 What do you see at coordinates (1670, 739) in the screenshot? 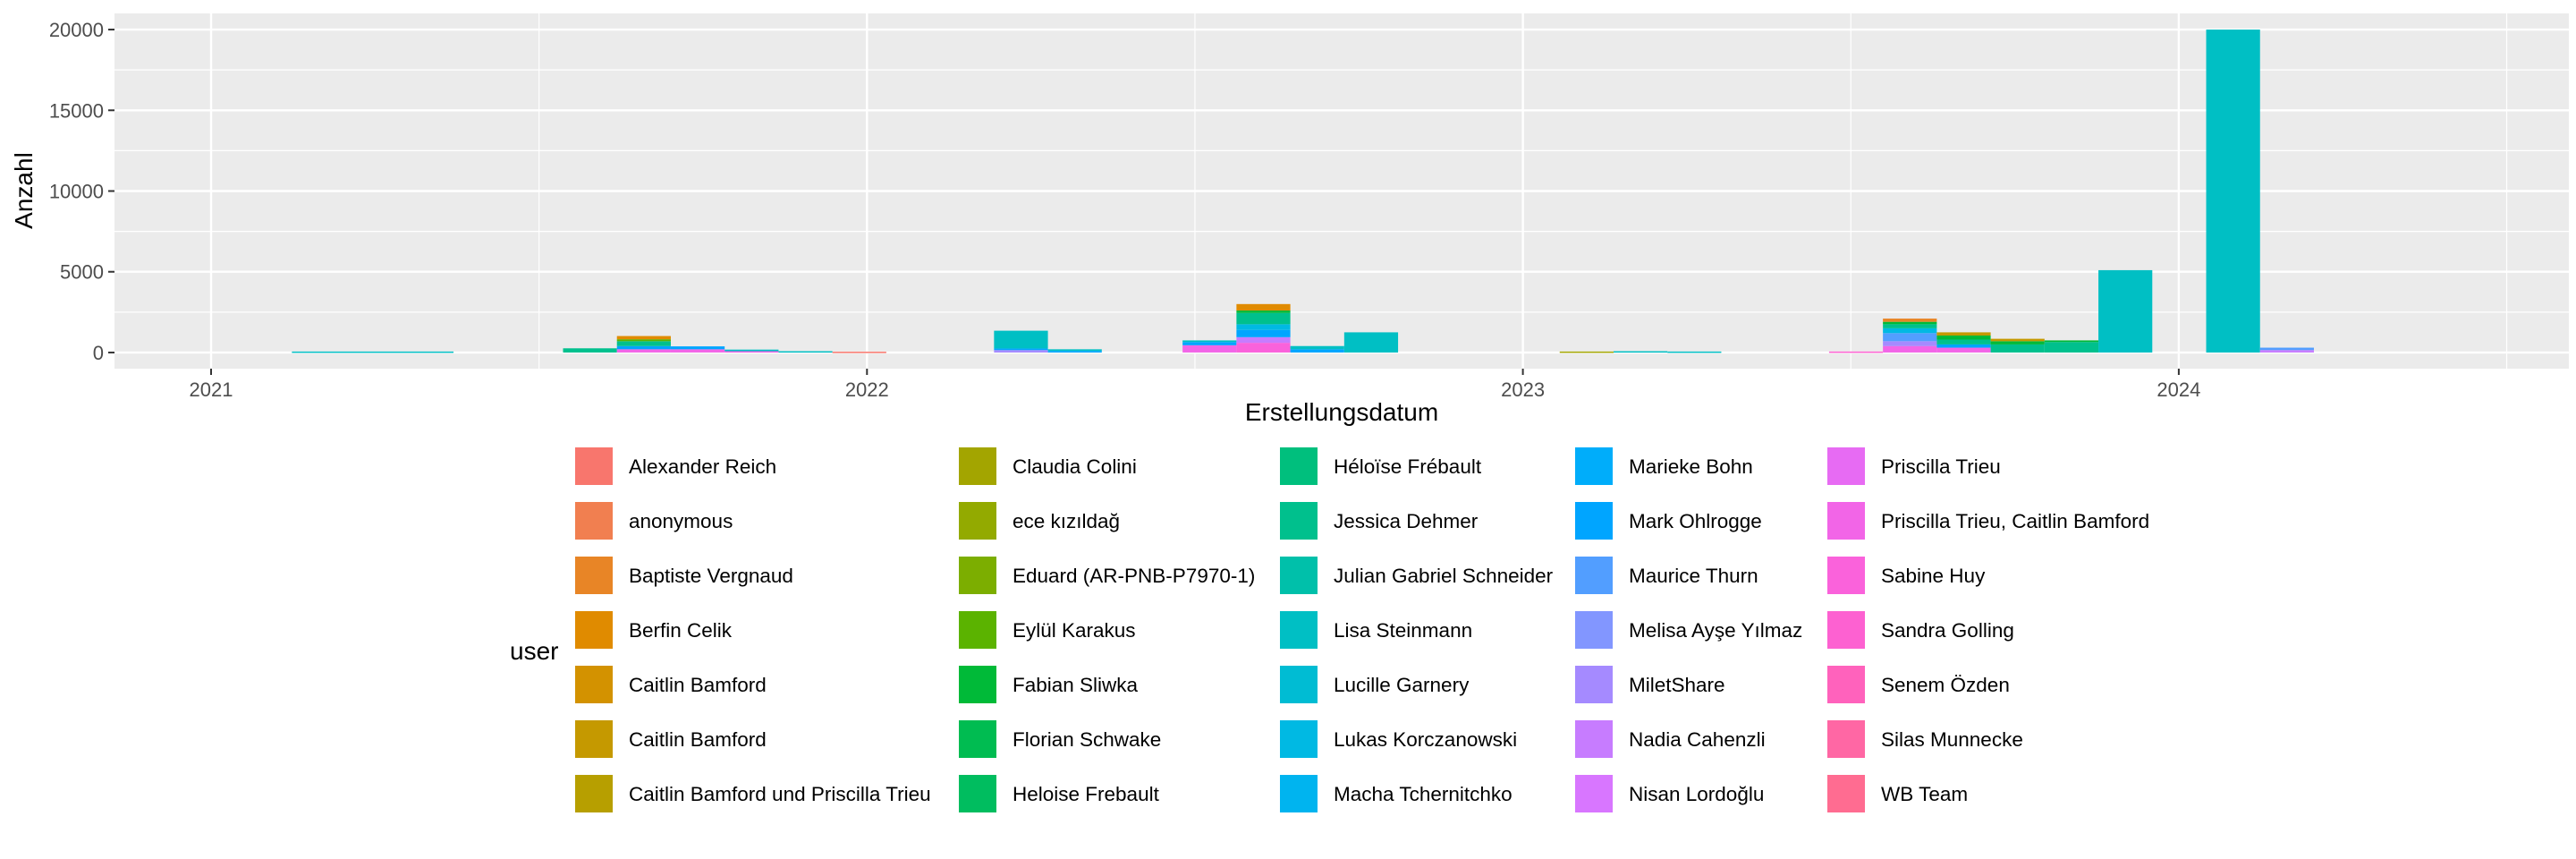
I see `legend-item: Nadia Cahenzli` at bounding box center [1670, 739].